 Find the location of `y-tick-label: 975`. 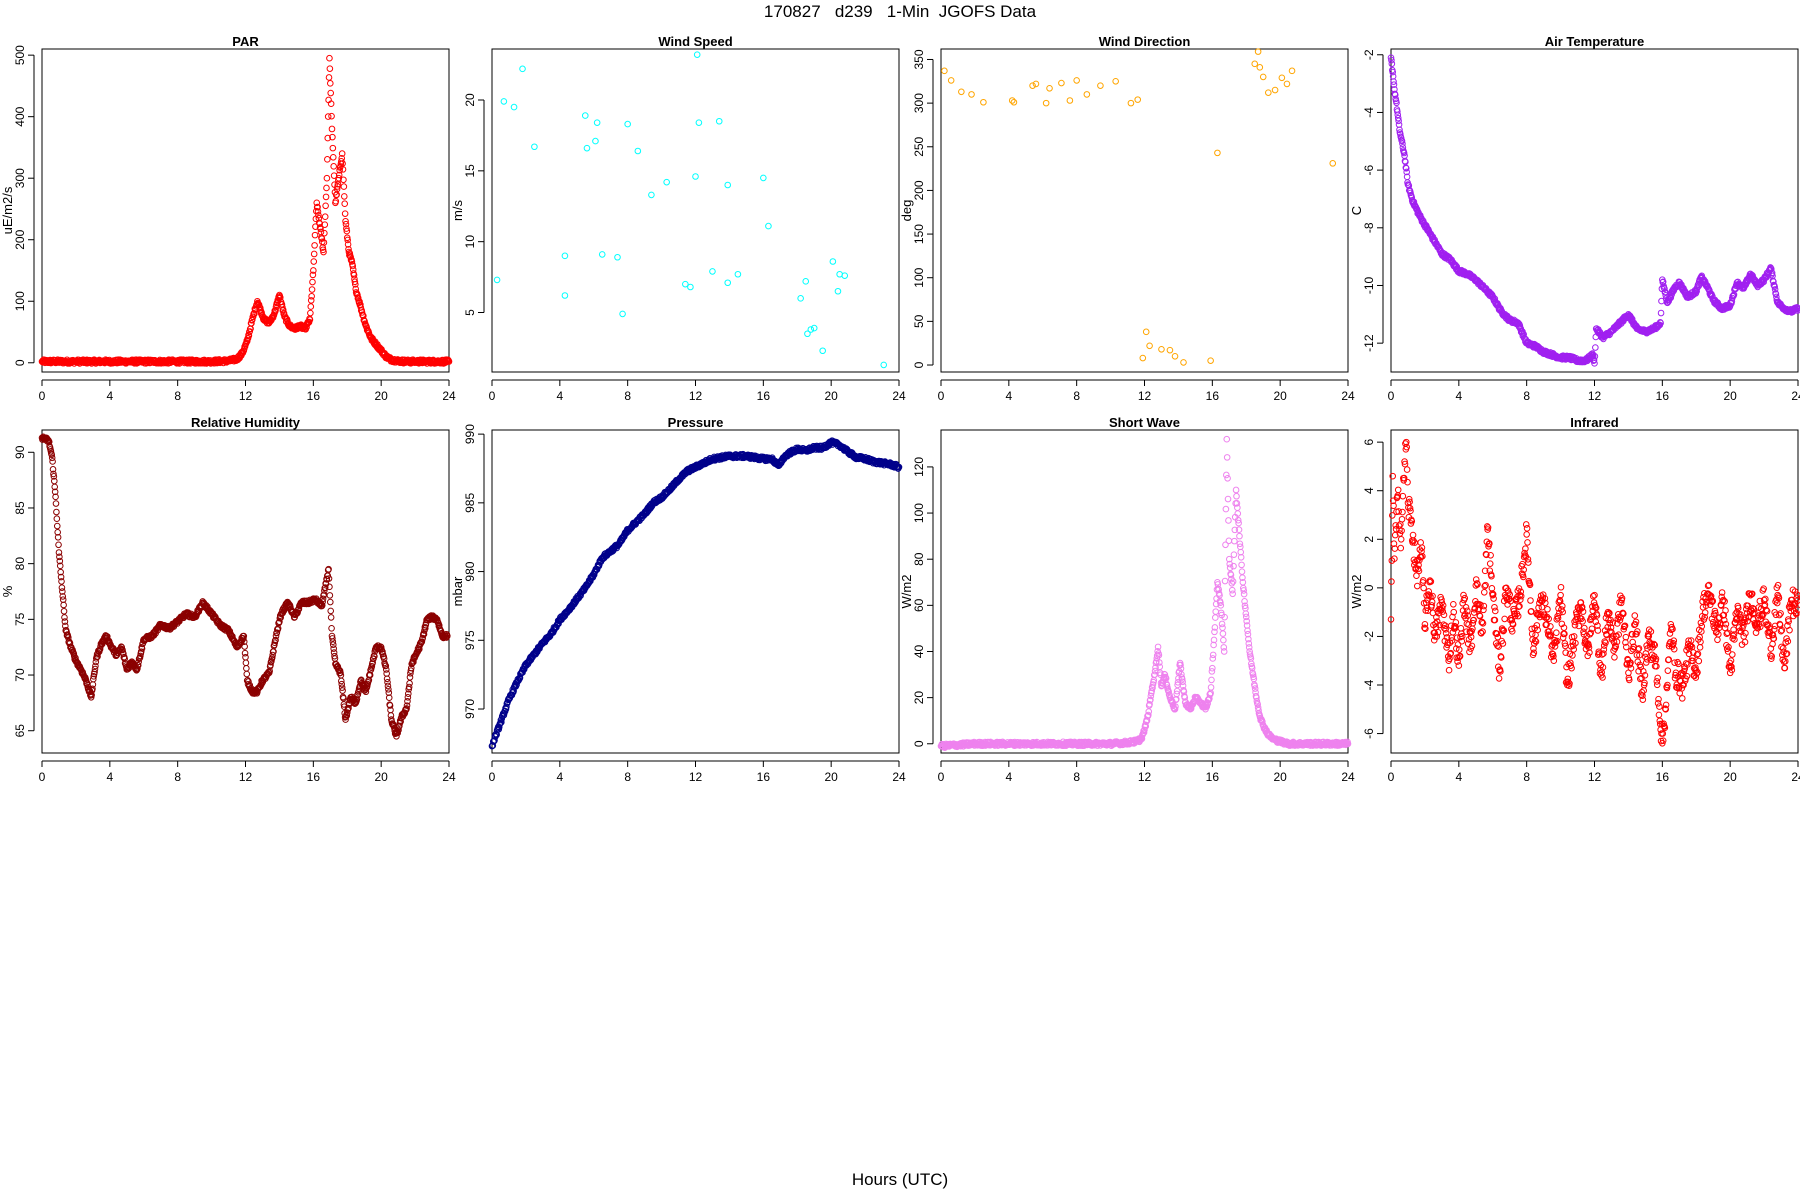

y-tick-label: 975 is located at coordinates (470, 640).